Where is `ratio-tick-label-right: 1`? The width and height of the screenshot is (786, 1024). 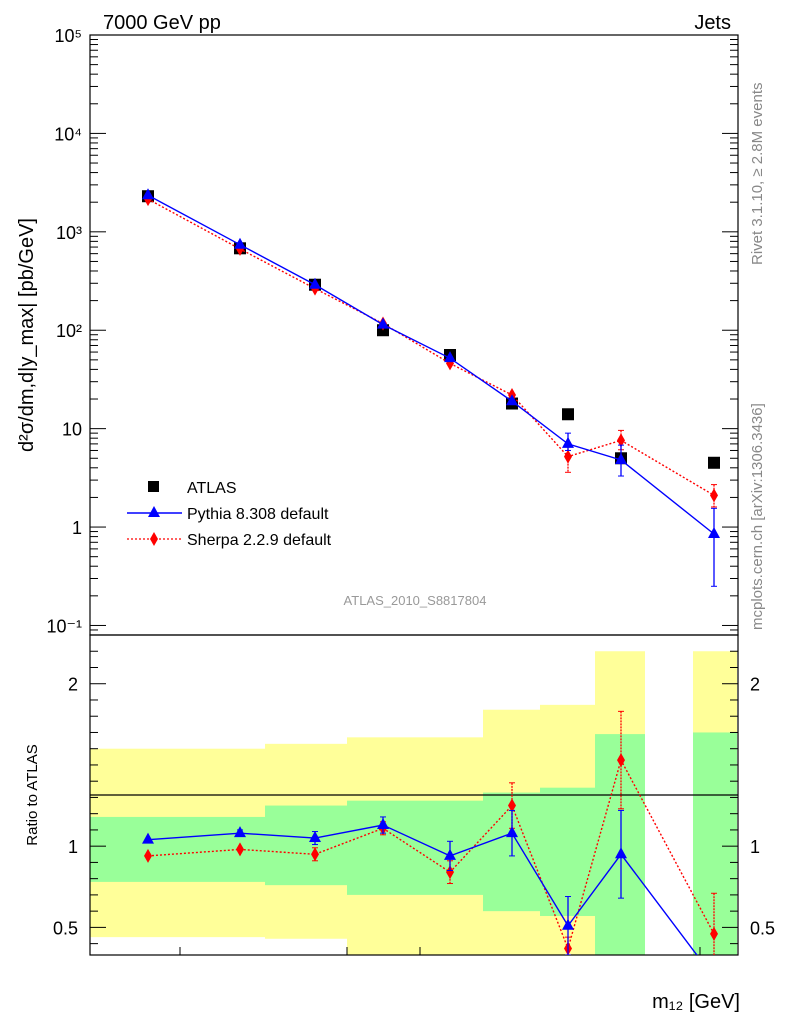
ratio-tick-label-right: 1 is located at coordinates (755, 847).